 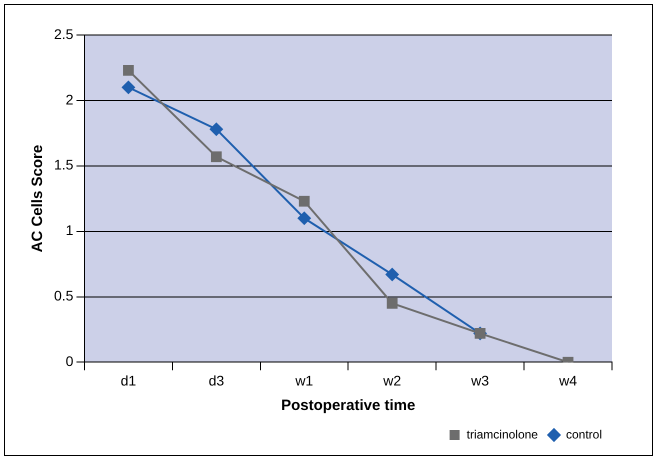 What do you see at coordinates (348, 405) in the screenshot?
I see `x-axis-title: Postoperative time` at bounding box center [348, 405].